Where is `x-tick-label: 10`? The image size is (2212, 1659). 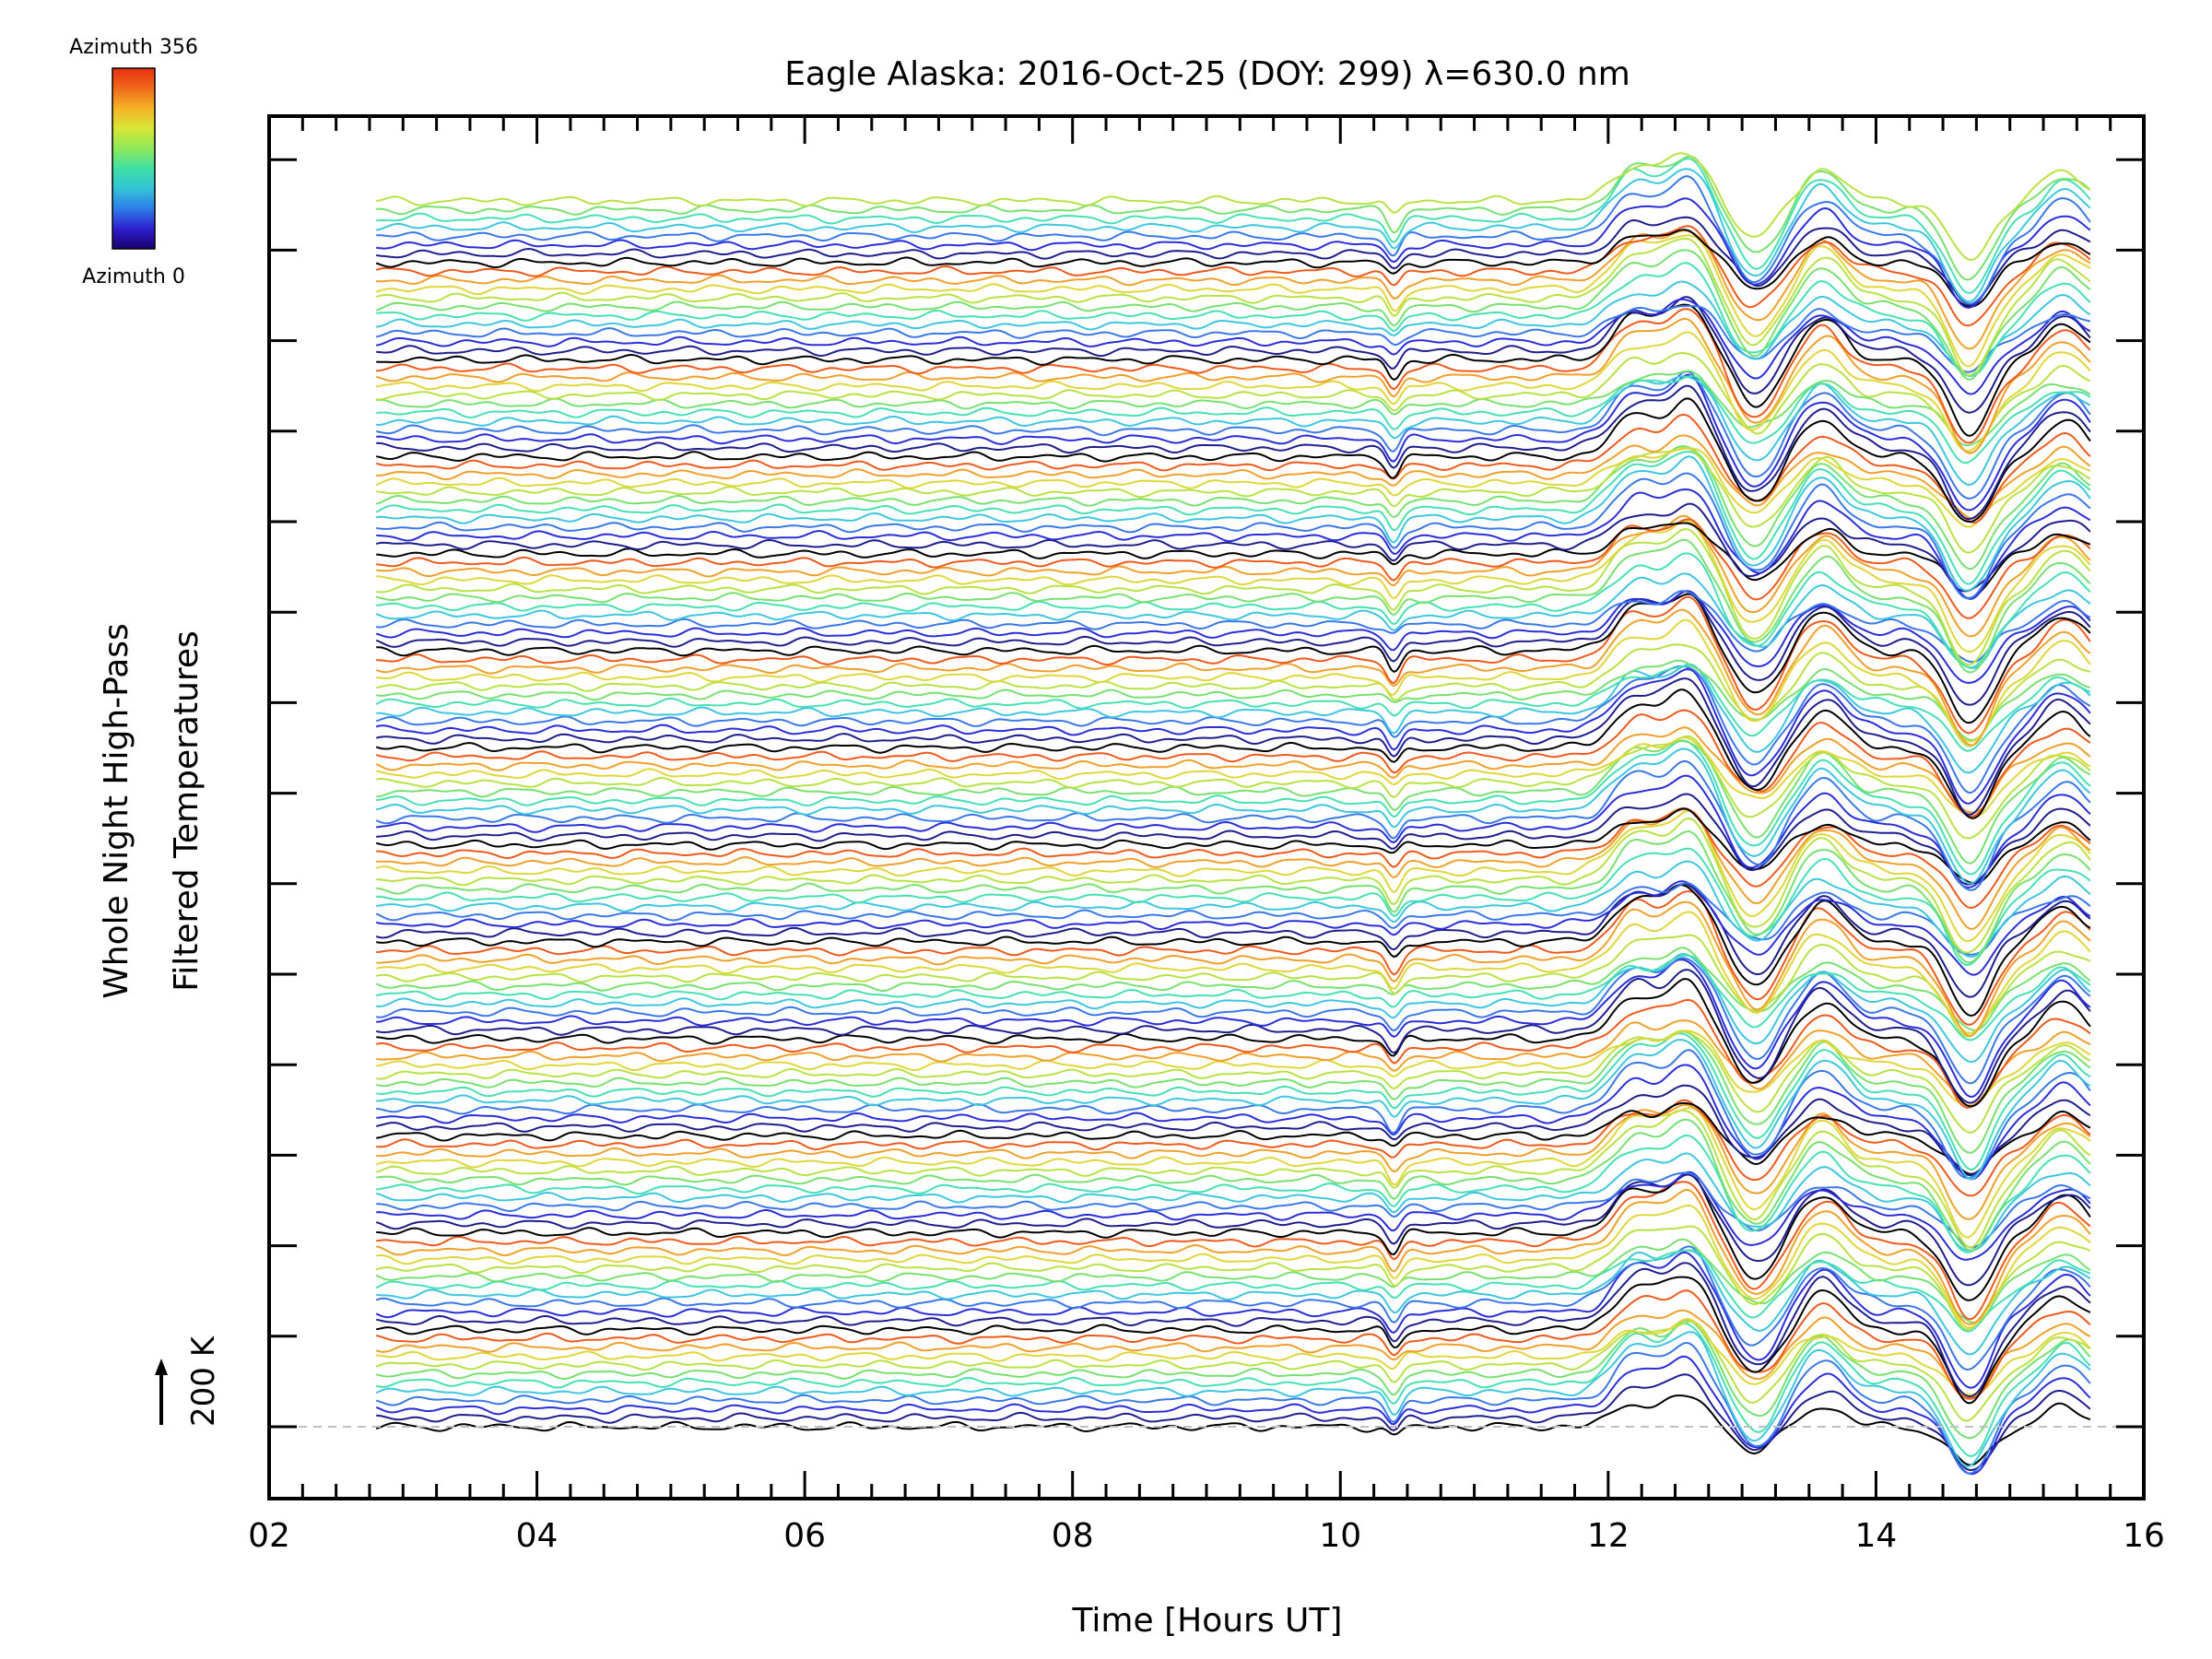
x-tick-label: 10 is located at coordinates (1340, 1536).